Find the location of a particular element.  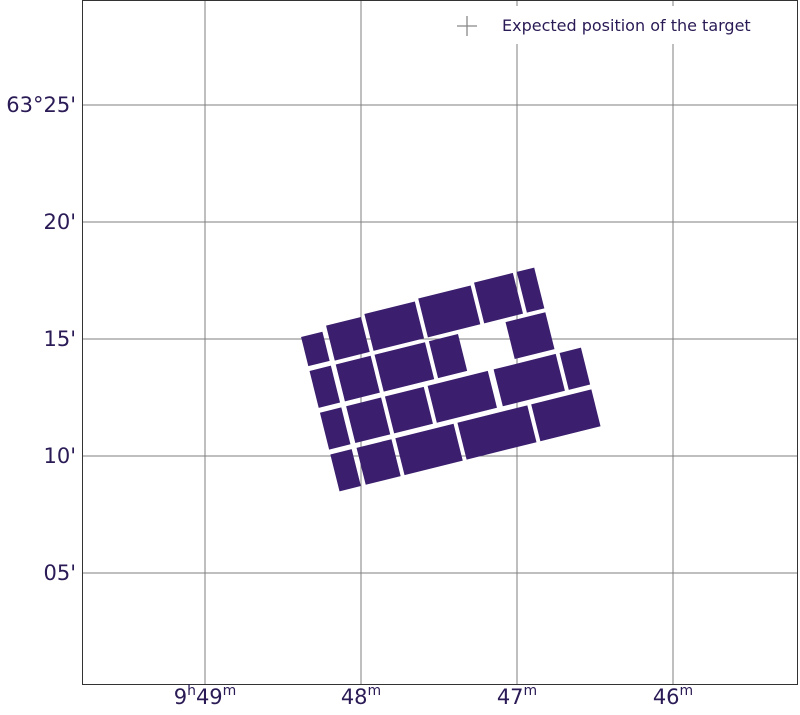

y-tick-labels: 63°25' 20' 15' 10' 05' is located at coordinates (41, 339).